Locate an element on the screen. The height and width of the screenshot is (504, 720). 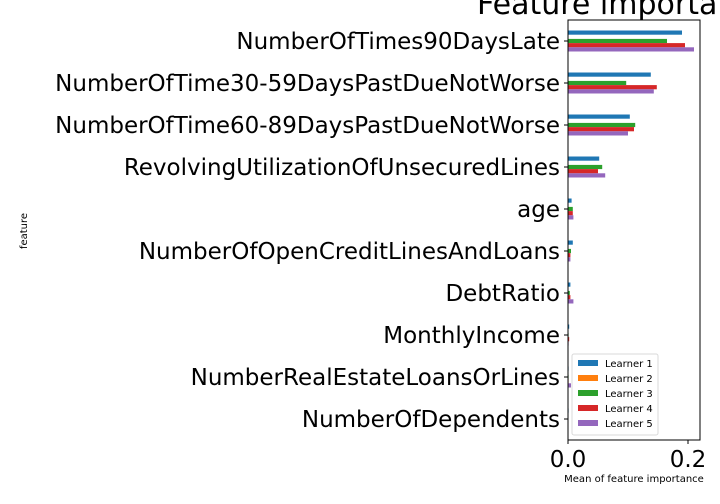
y-axis-label: feature is located at coordinates (24, 231).